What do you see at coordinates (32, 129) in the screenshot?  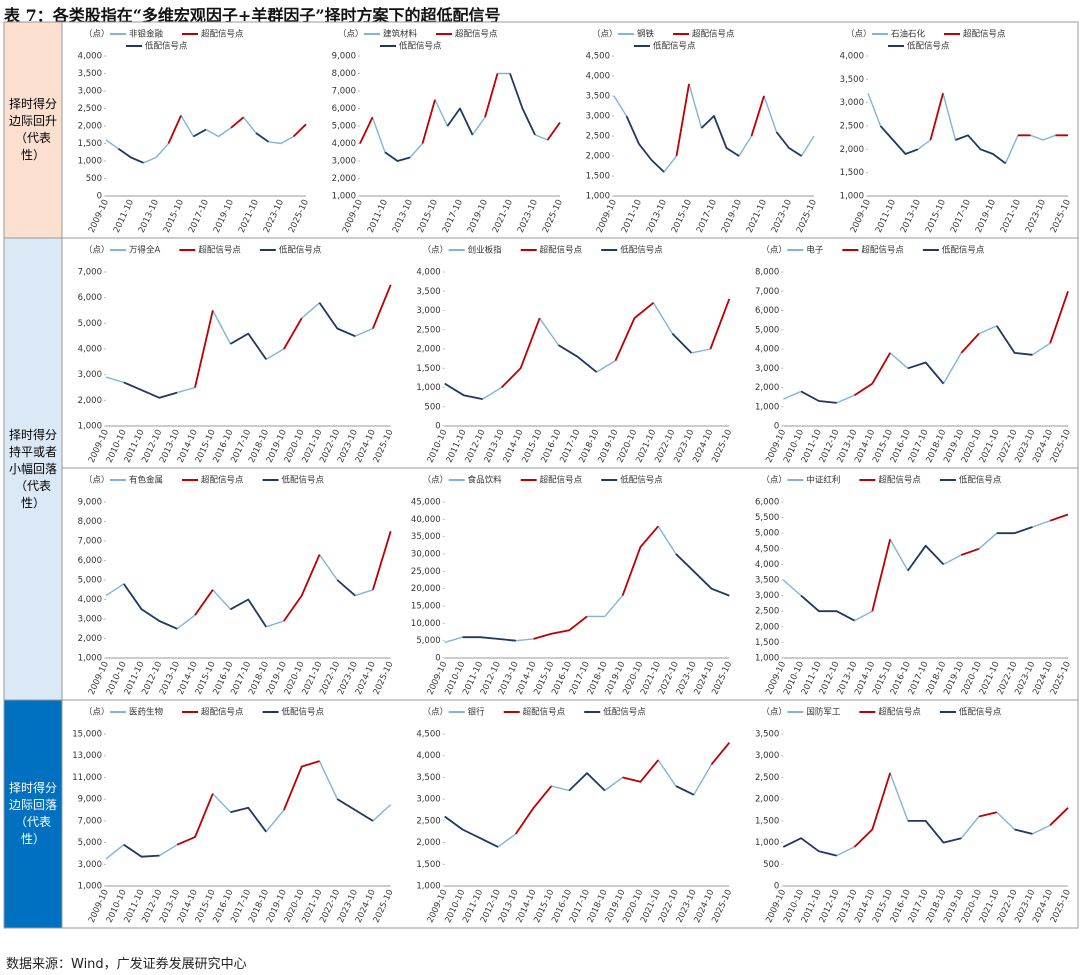 I see `row-label: 择时得分边际回升（代表性）` at bounding box center [32, 129].